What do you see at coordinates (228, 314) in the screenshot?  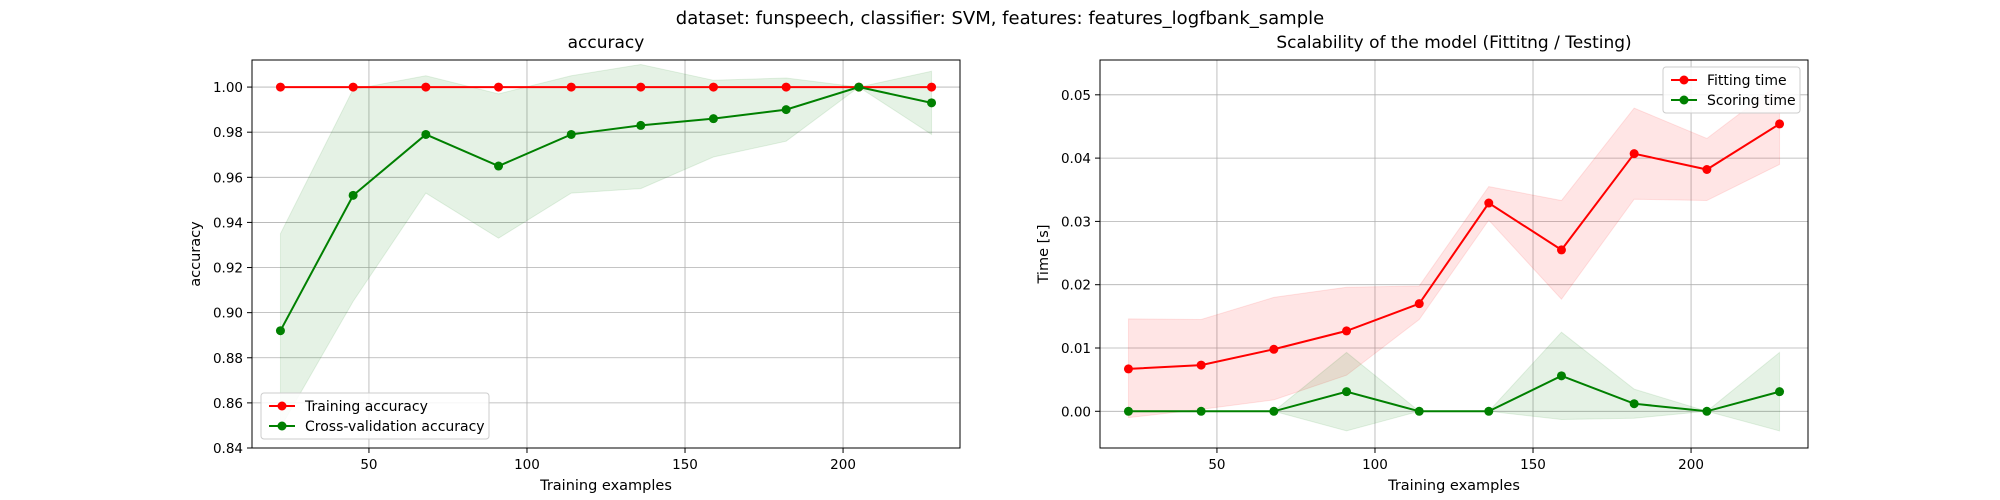 I see `y-tick-label: 0.90` at bounding box center [228, 314].